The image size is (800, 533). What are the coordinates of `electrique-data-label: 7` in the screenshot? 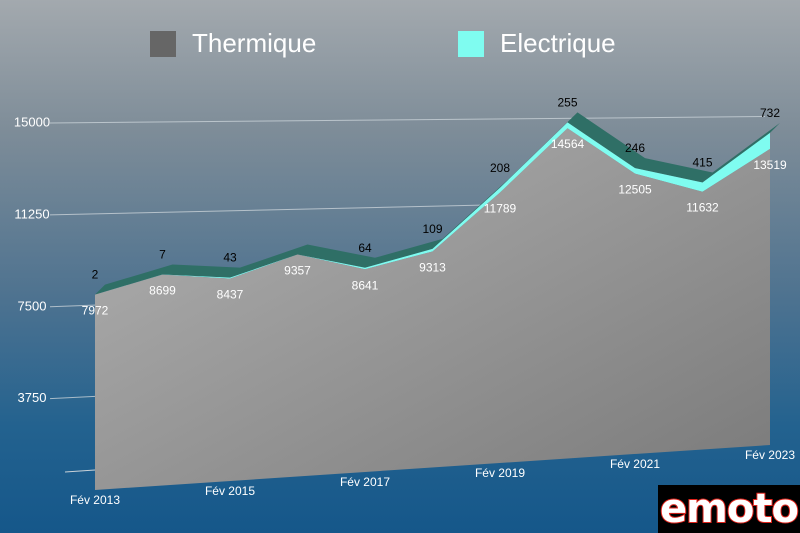 It's located at (162, 254).